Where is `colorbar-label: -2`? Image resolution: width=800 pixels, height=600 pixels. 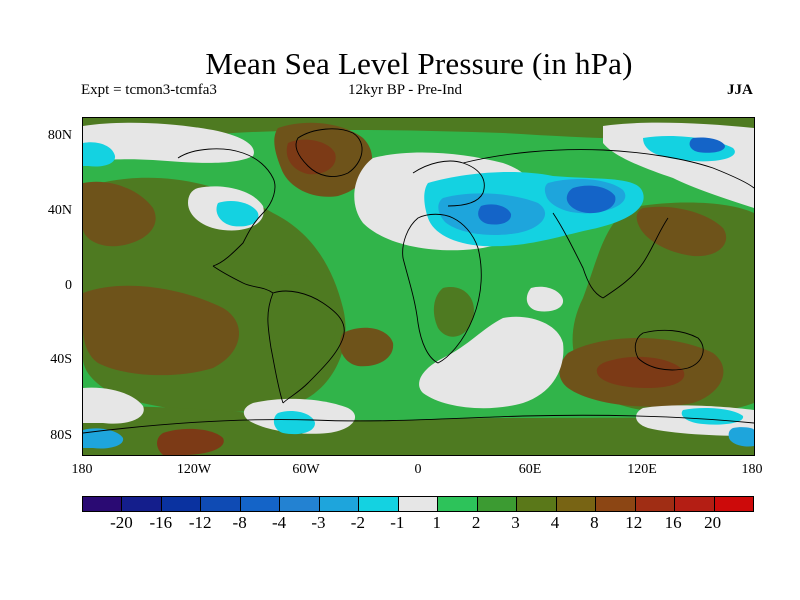 colorbar-label: -2 is located at coordinates (357, 522).